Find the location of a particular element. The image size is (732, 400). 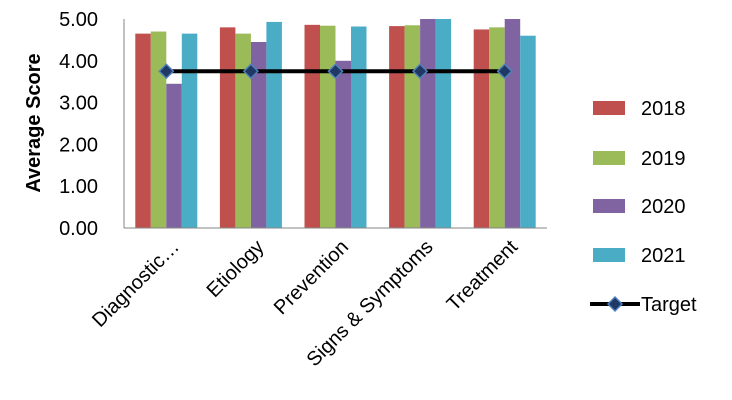

legend-label: 2020 is located at coordinates (663, 207).